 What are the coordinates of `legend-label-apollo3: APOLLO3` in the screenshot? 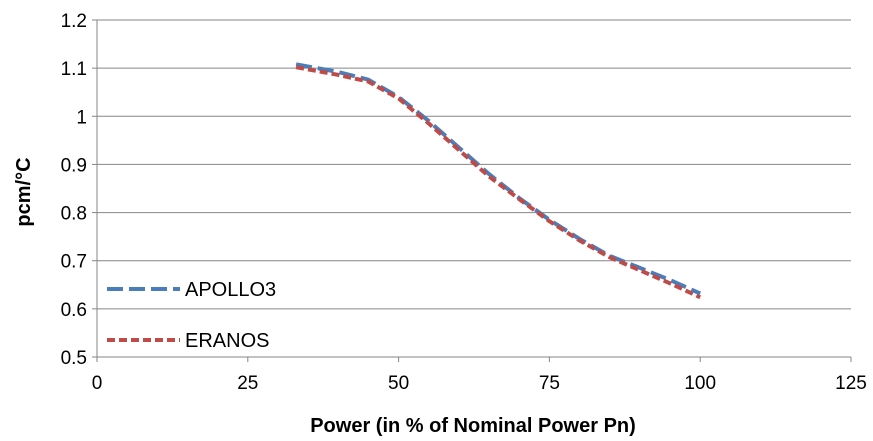 It's located at (230, 290).